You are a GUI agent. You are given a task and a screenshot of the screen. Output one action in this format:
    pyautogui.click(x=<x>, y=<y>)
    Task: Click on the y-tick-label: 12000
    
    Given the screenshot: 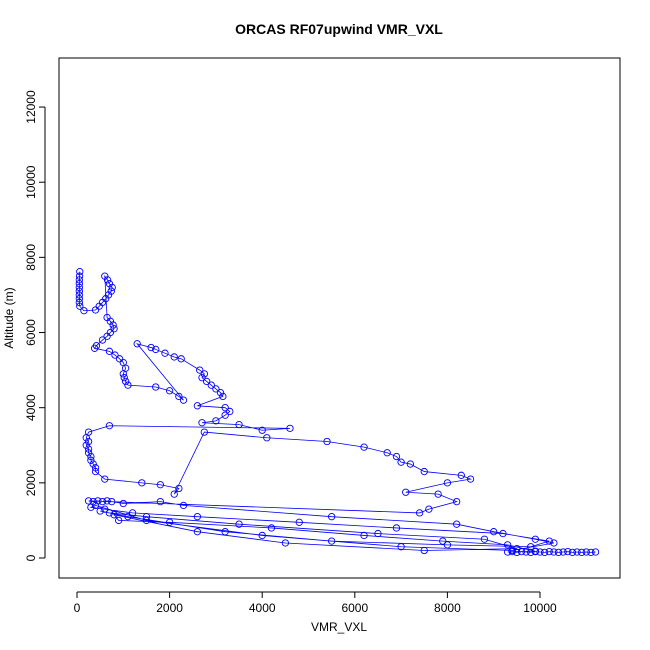 What is the action you would take?
    pyautogui.click(x=31, y=107)
    